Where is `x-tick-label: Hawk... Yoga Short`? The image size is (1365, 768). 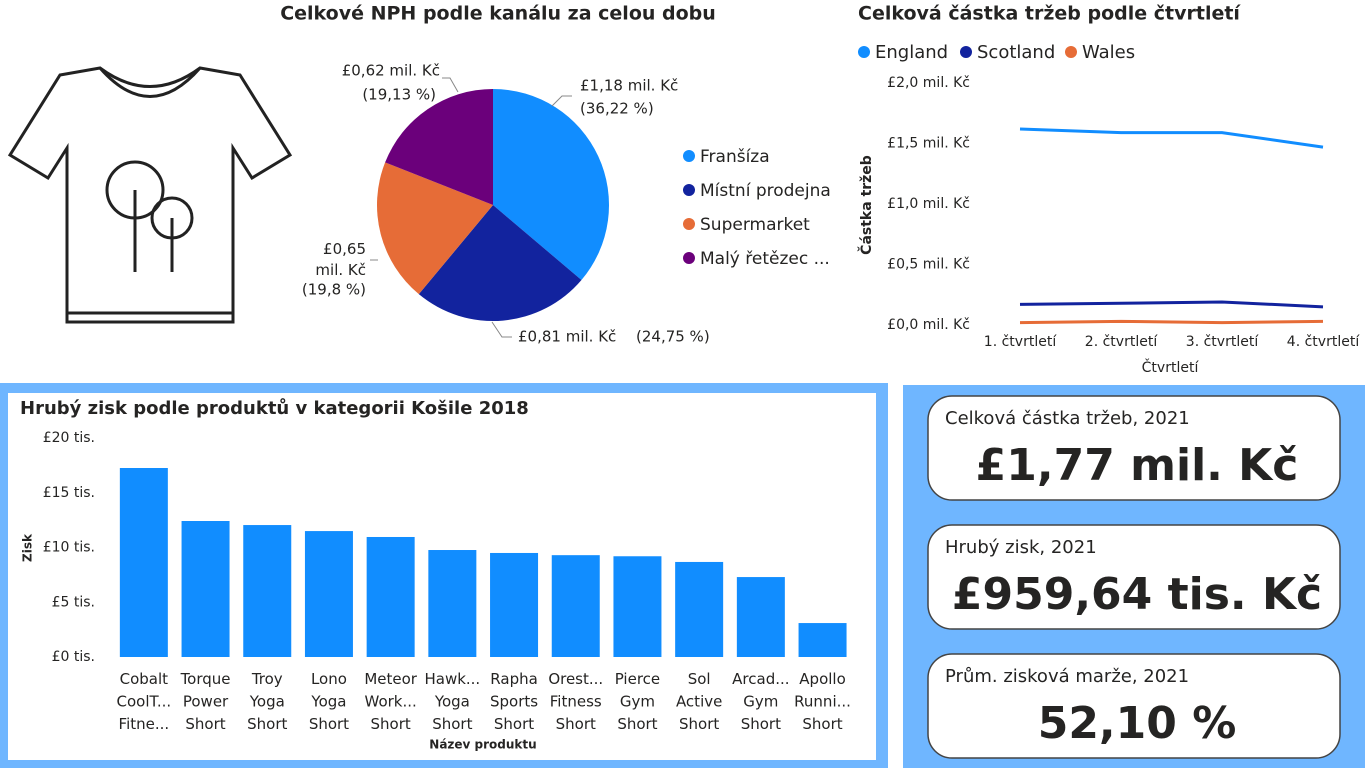
x-tick-label: Hawk... Yoga Short is located at coordinates (452, 701).